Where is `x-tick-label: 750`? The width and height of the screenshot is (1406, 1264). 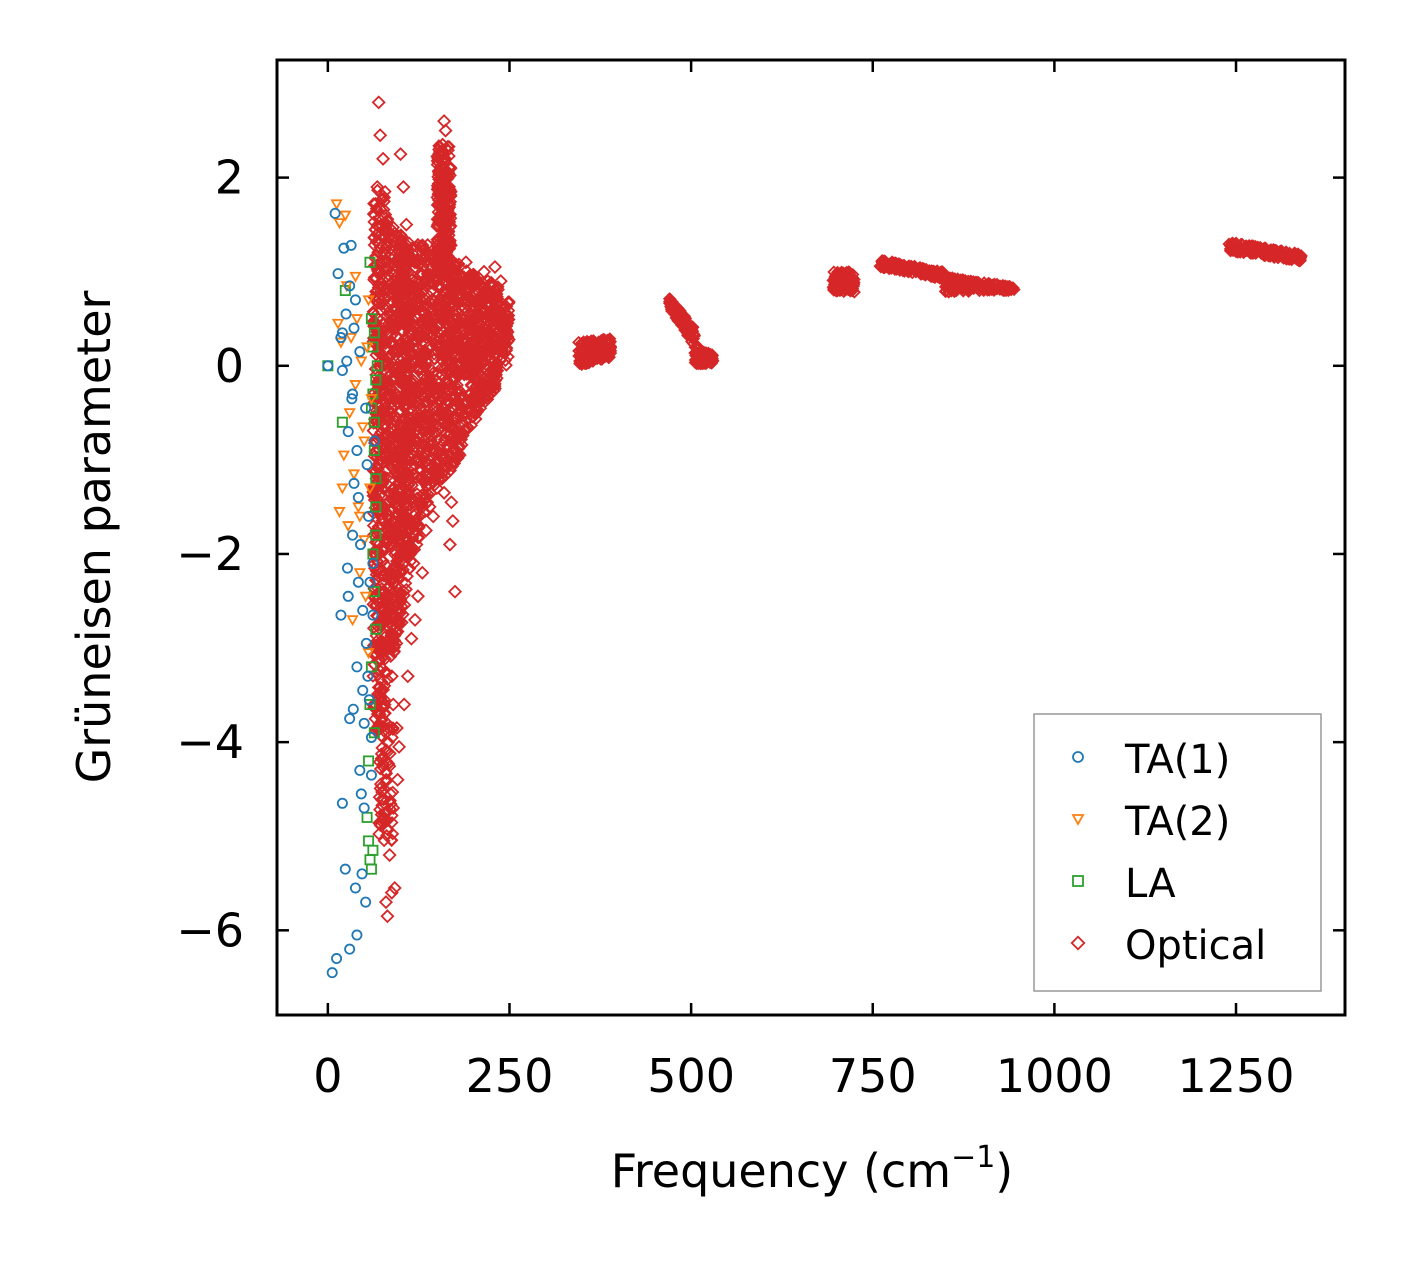
x-tick-label: 750 is located at coordinates (873, 1076).